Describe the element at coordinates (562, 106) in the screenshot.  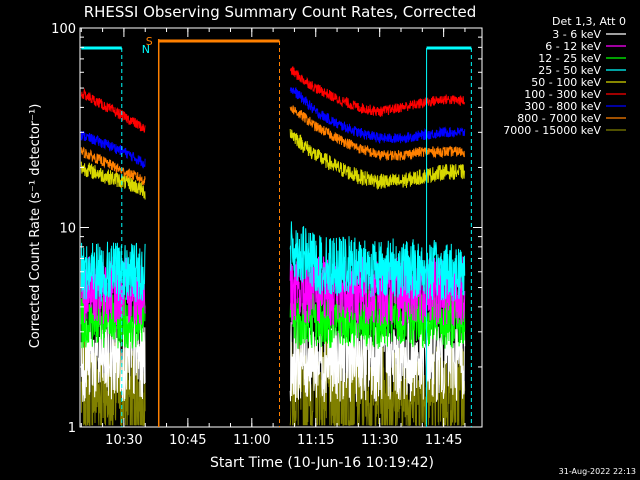
I see `legend-entry-label: 300 - 800 keV` at that location.